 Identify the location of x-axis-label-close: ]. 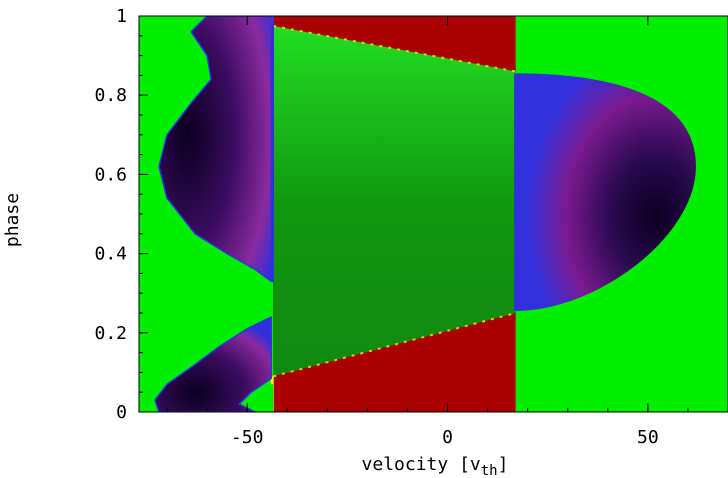
(503, 464).